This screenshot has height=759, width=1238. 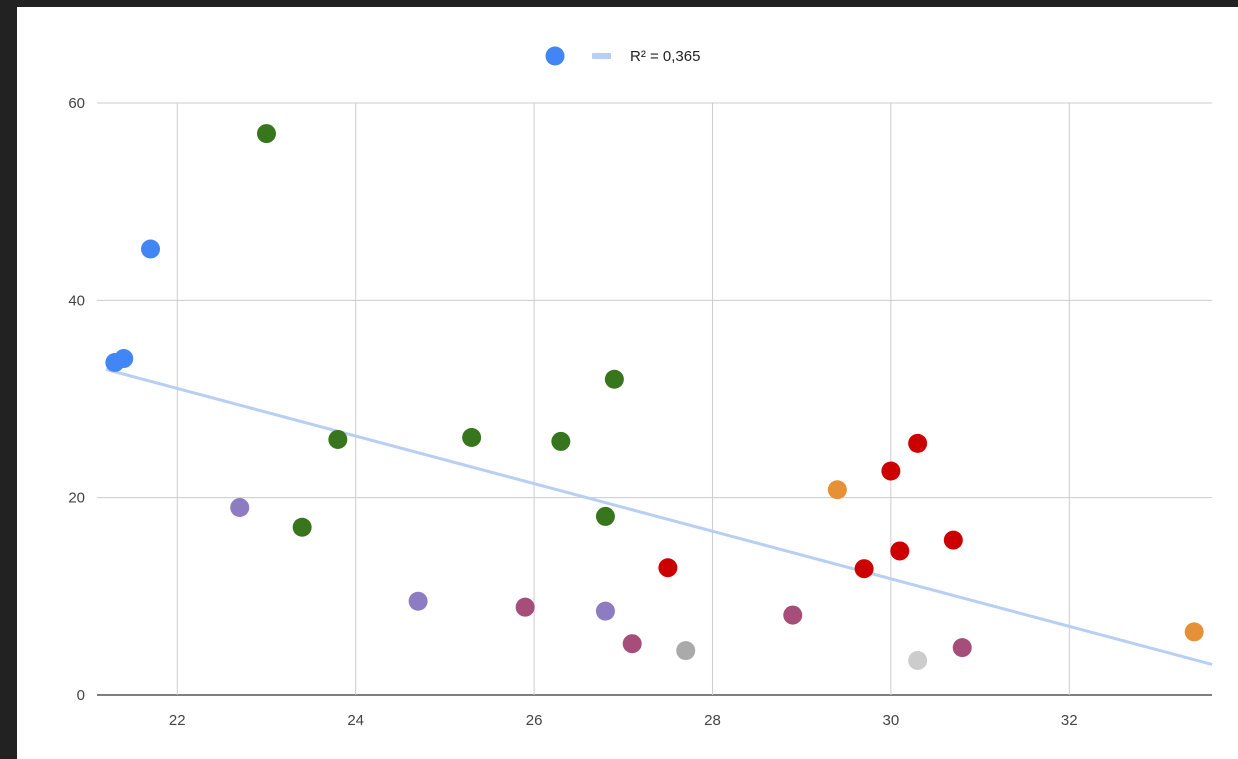 I want to click on legend: R² = 0,365, so click(x=623, y=56).